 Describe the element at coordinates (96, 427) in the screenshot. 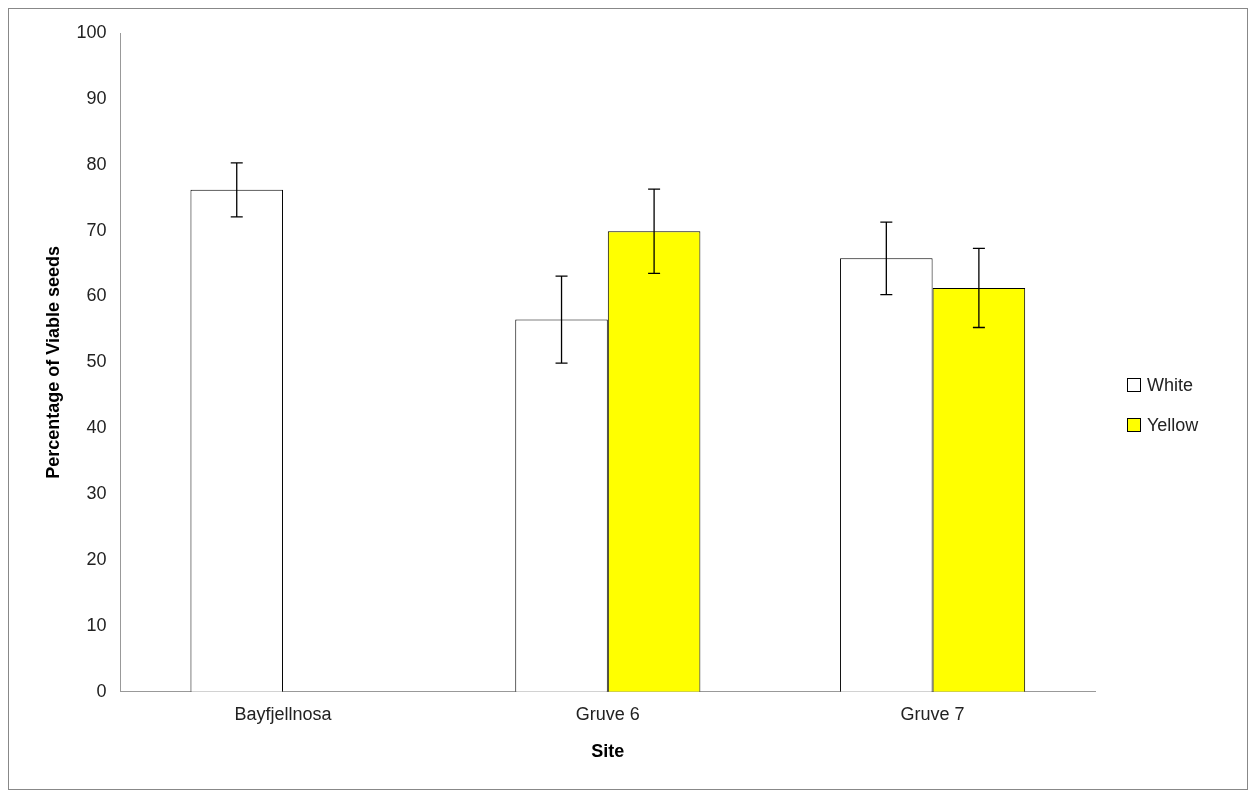

I see `y-tick-label: 40` at that location.